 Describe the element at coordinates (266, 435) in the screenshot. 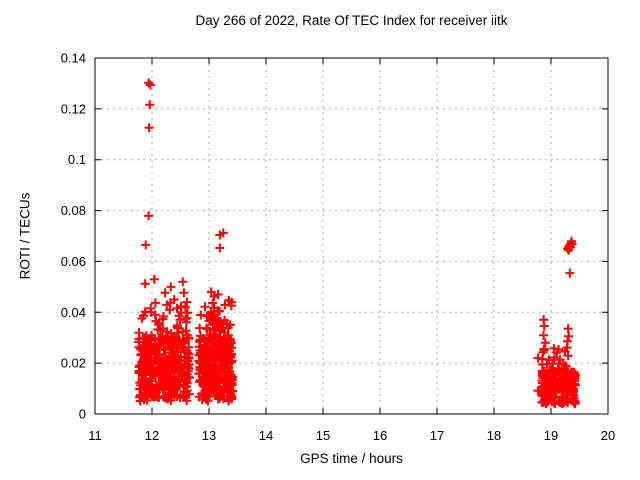

I see `x-tick-label: 14` at that location.